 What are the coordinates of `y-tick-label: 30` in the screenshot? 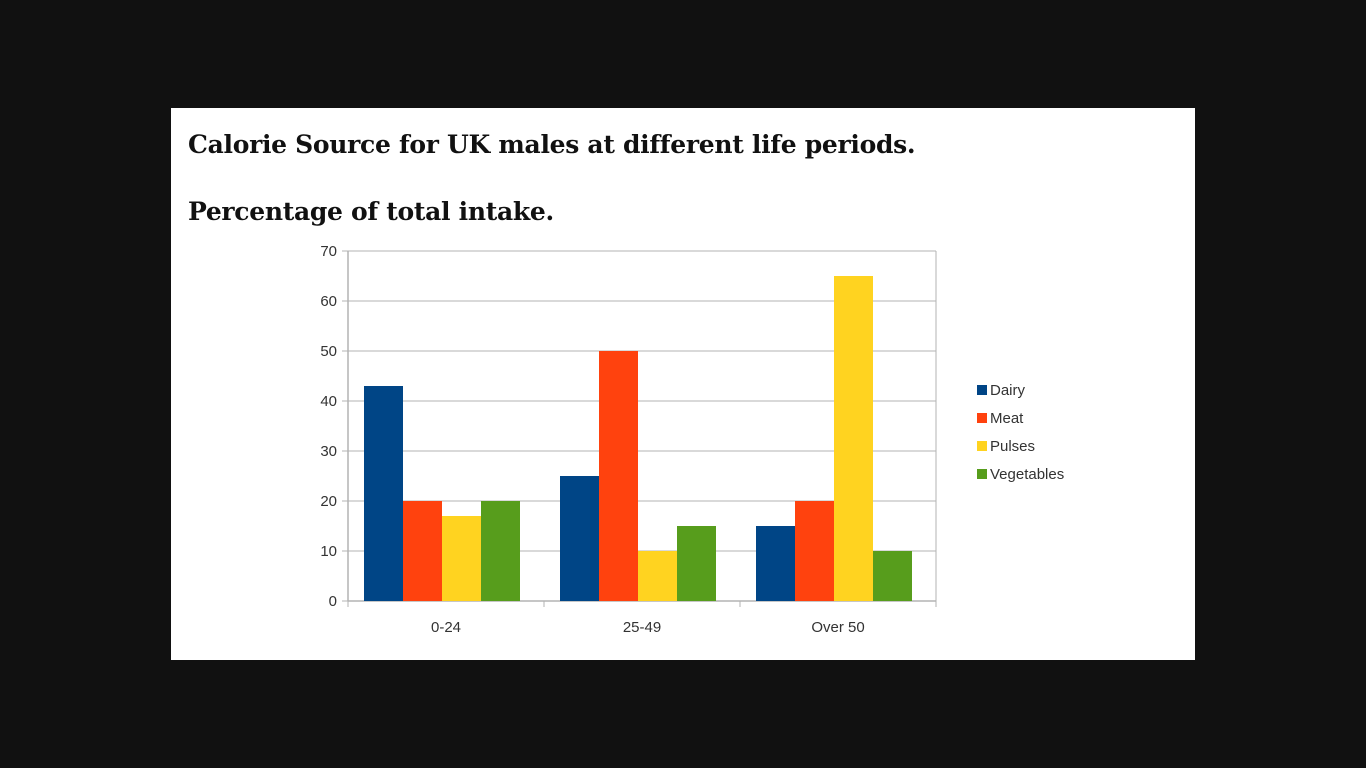 It's located at (328, 451).